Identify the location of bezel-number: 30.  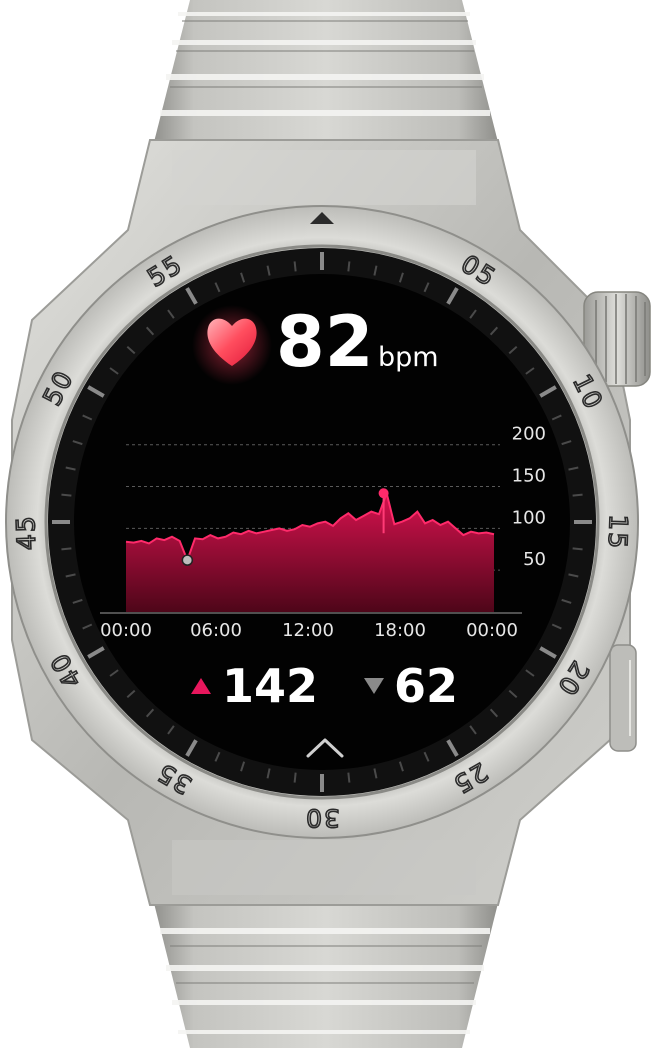
(322, 818).